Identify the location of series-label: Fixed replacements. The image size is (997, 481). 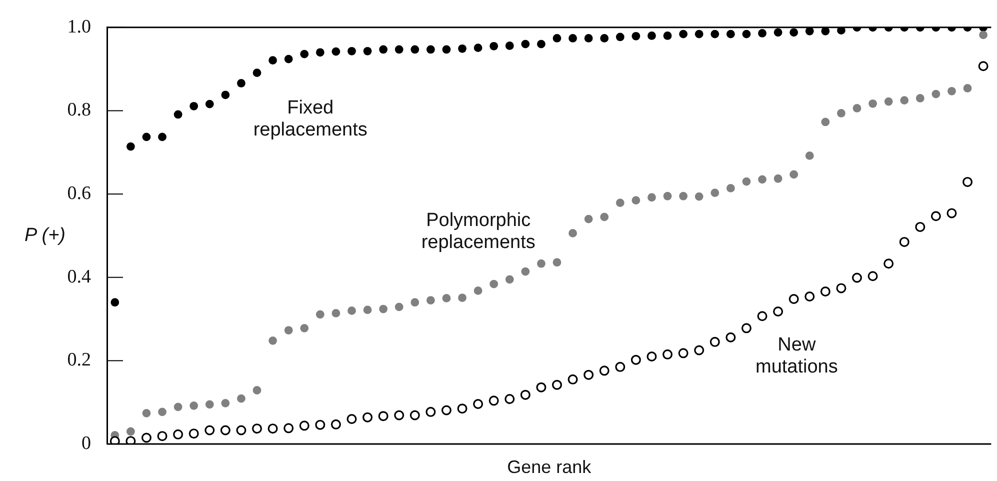
(310, 118).